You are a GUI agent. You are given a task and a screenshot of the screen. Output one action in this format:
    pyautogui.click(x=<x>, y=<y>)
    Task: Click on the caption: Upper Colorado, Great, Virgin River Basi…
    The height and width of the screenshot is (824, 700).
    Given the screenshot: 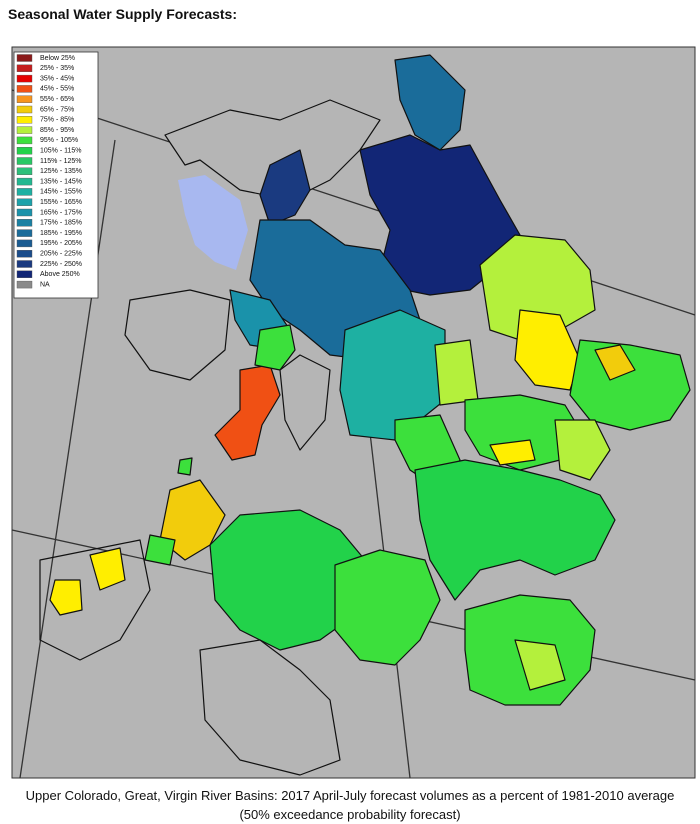 What is the action you would take?
    pyautogui.click(x=350, y=805)
    